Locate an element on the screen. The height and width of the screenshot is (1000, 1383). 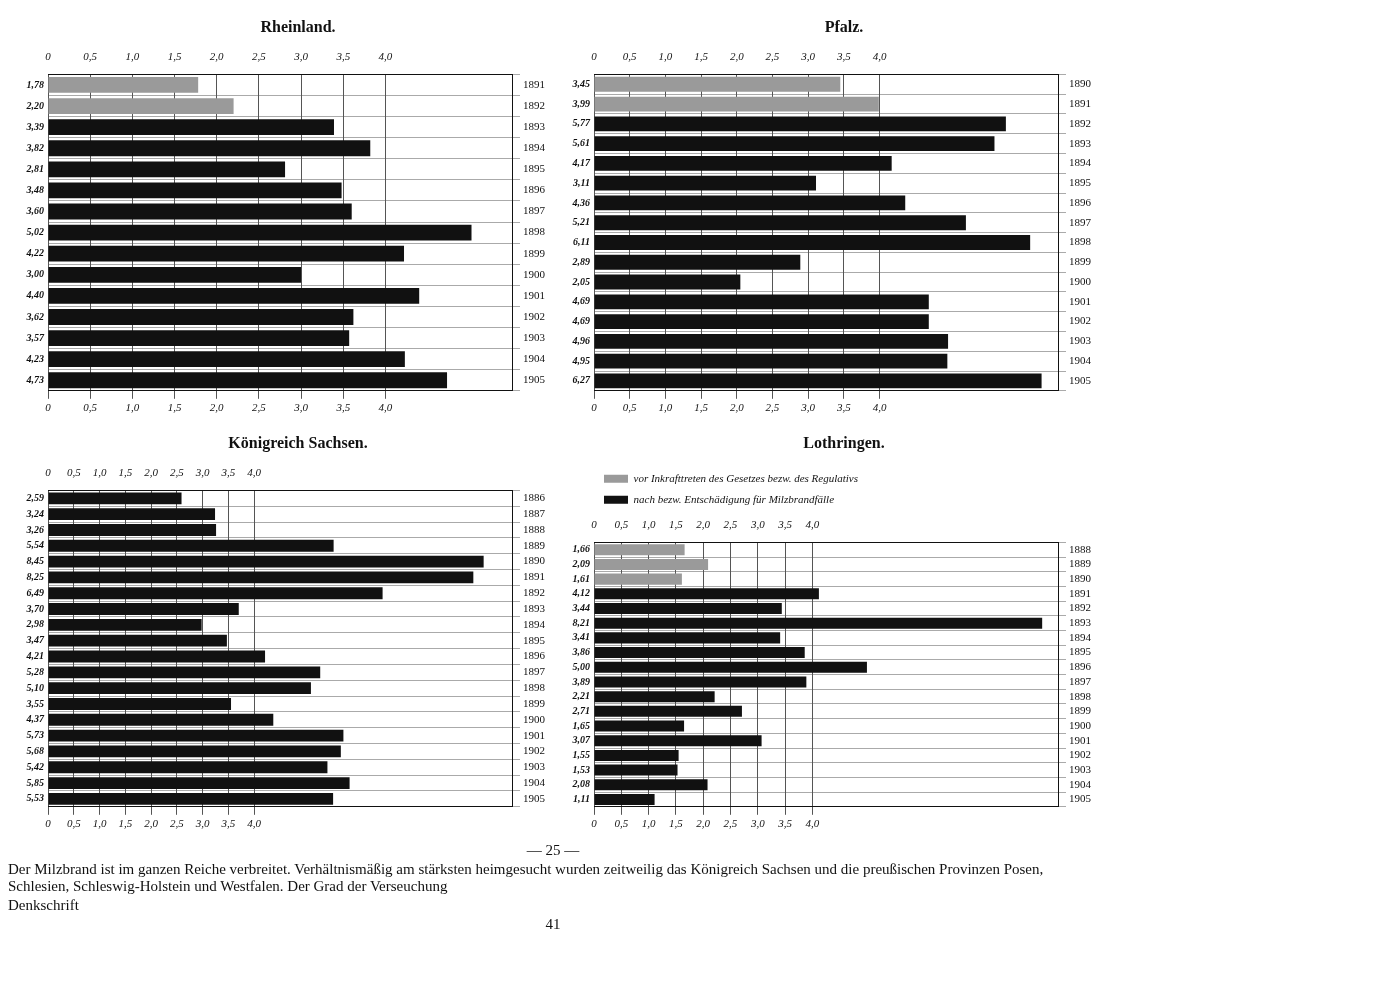
y-tick-label: 1891 is located at coordinates (1080, 592).